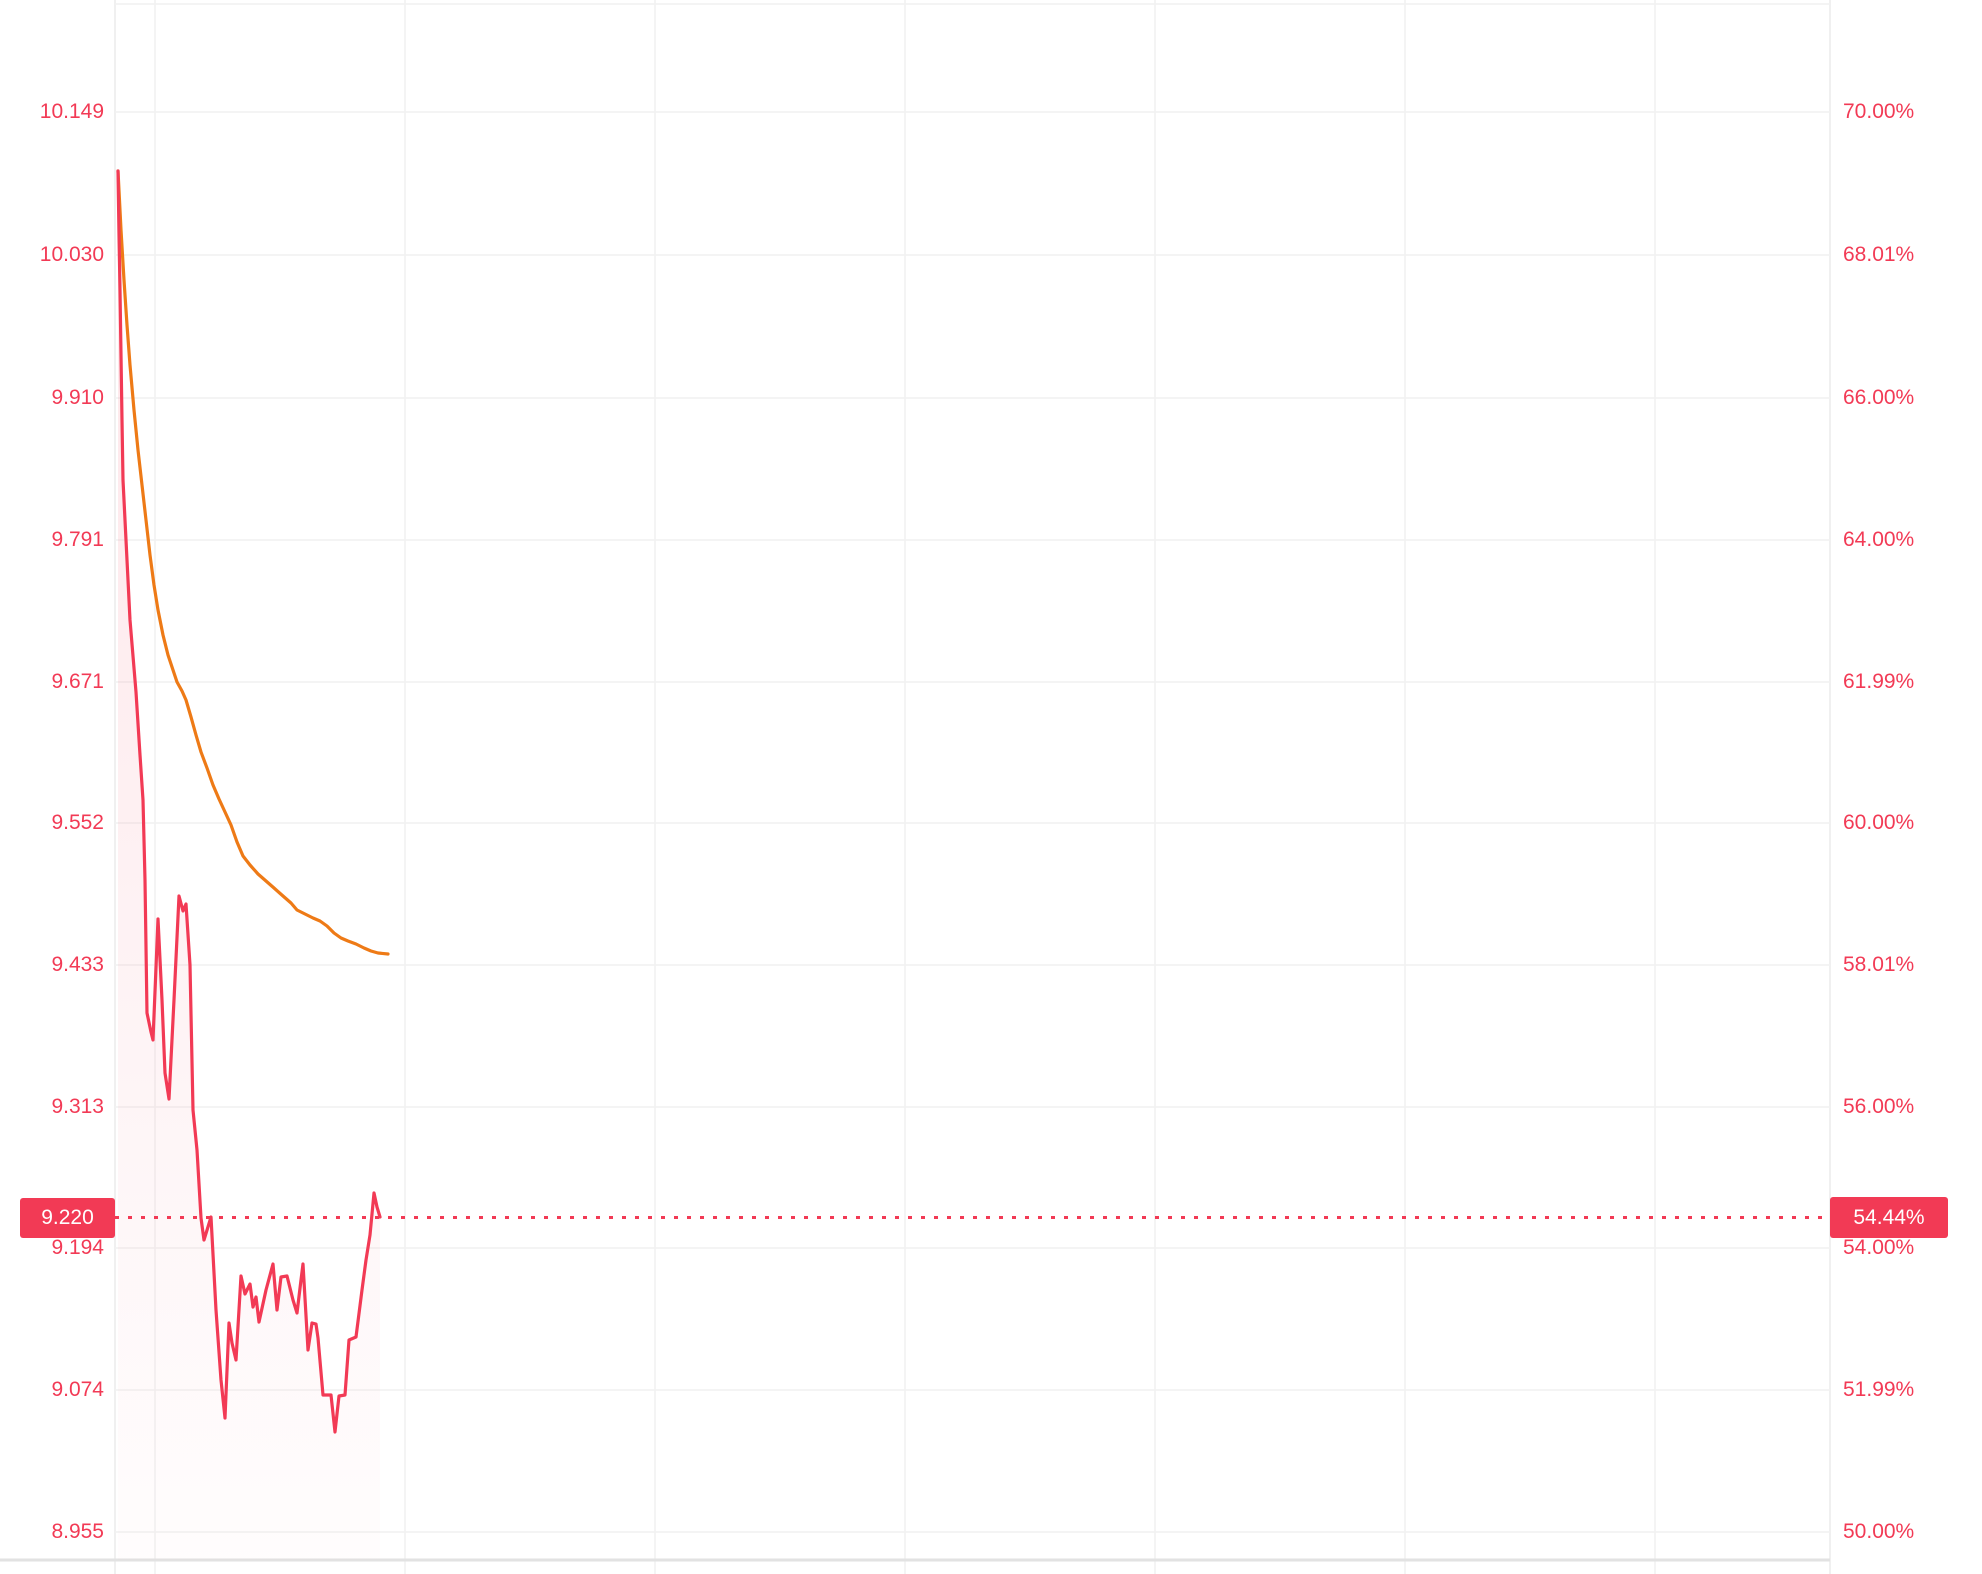 This screenshot has width=1982, height=1574. What do you see at coordinates (1879, 822) in the screenshot?
I see `percent-axis-tick-label: 60.00%` at bounding box center [1879, 822].